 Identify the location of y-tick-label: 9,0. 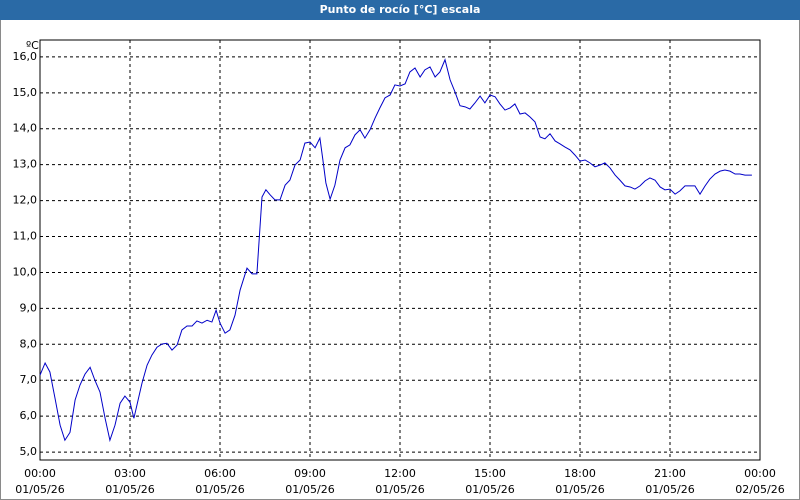
(29, 307).